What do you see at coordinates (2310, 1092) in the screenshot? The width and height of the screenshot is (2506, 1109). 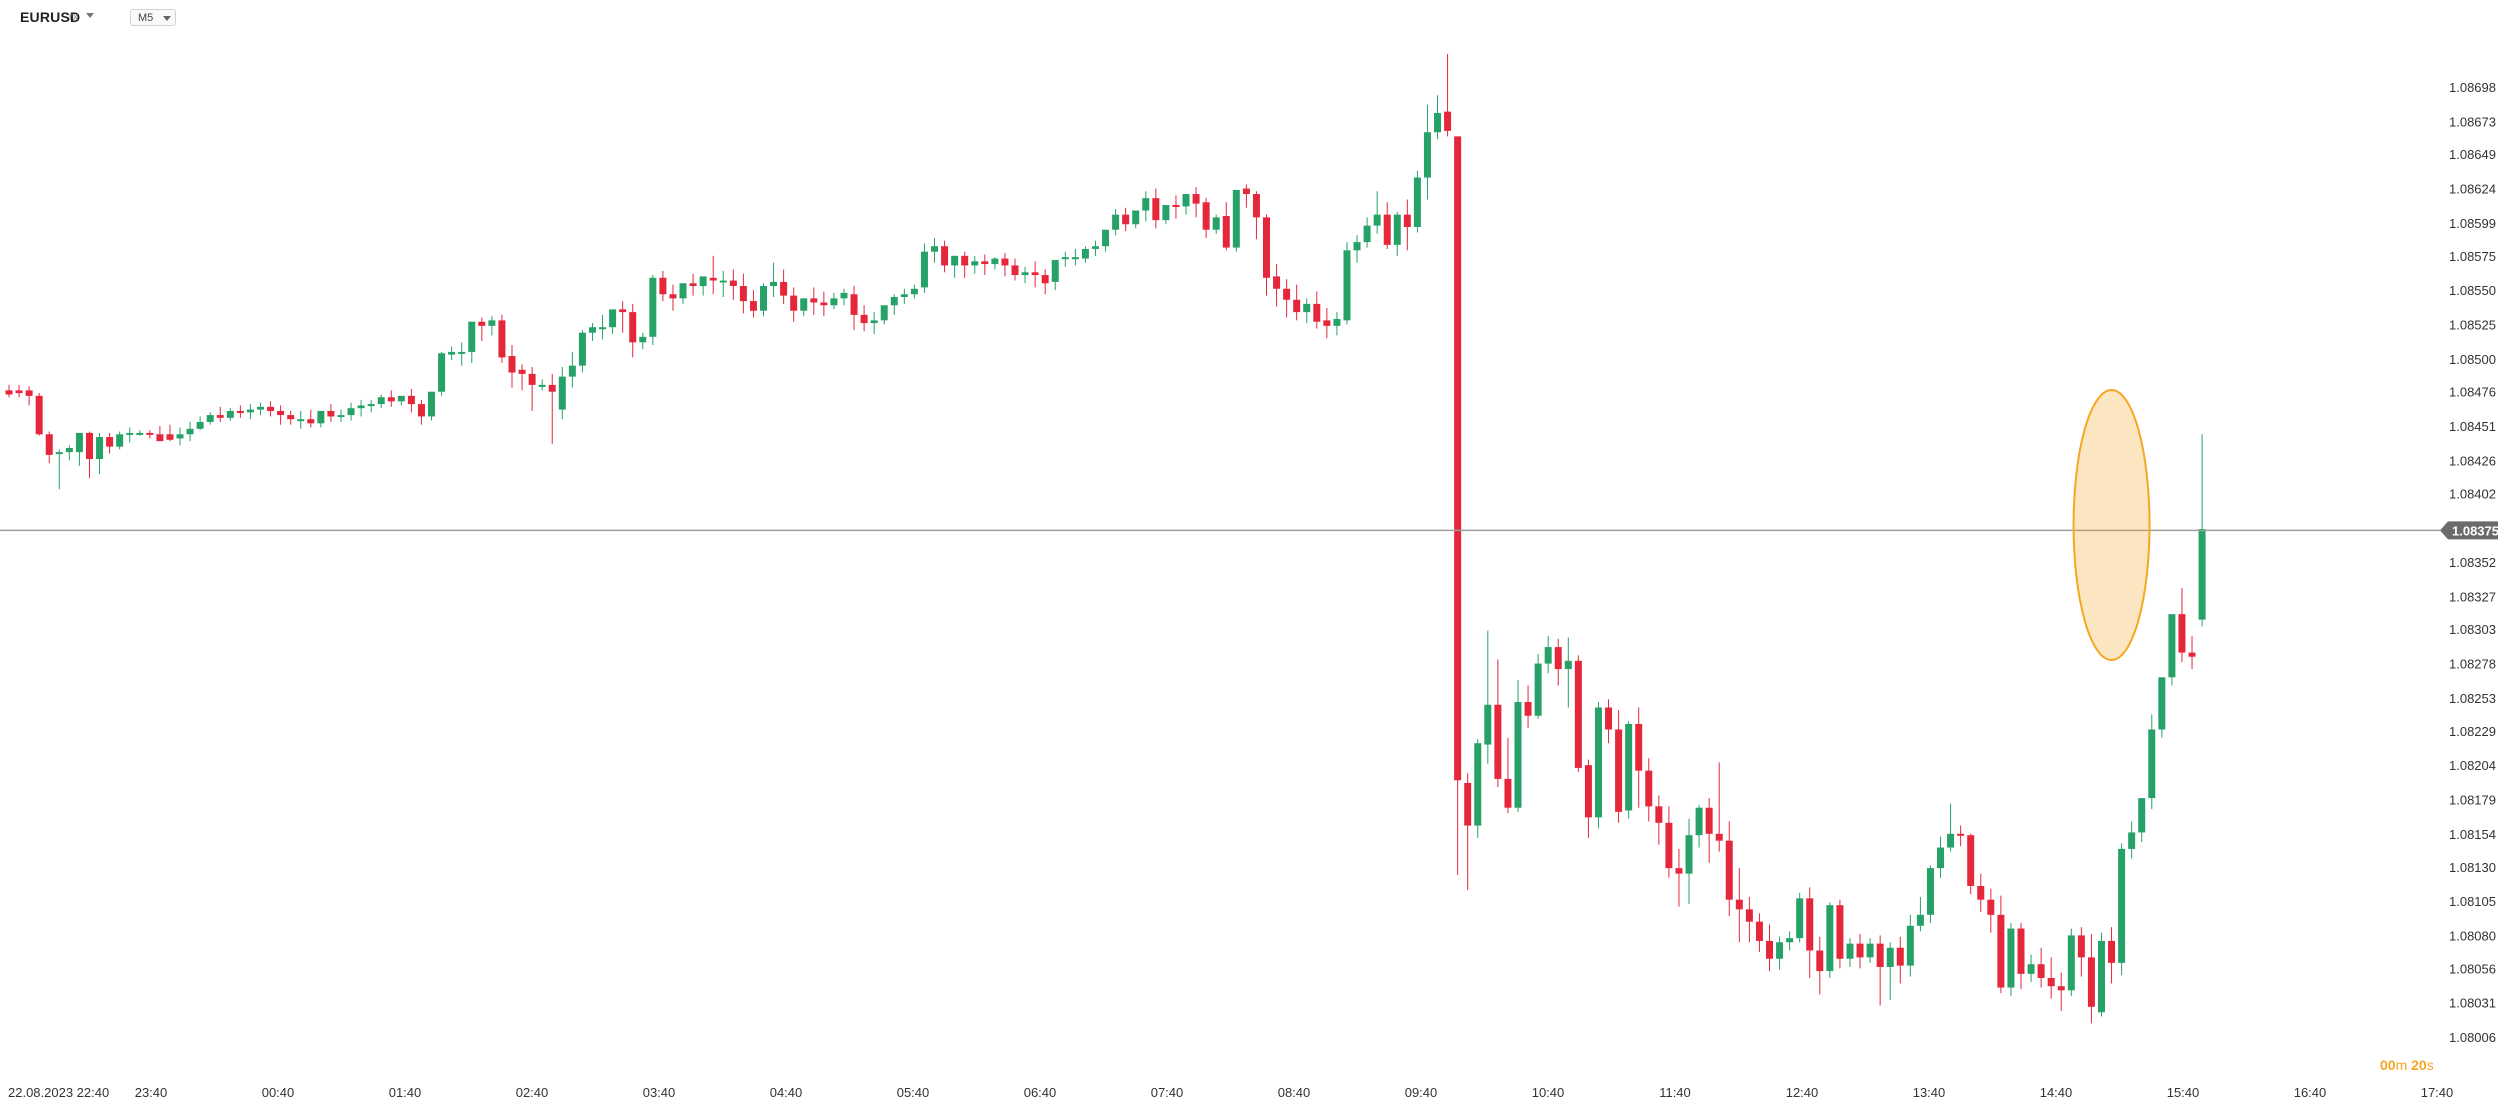 I see `time-tick-label: 16:40` at bounding box center [2310, 1092].